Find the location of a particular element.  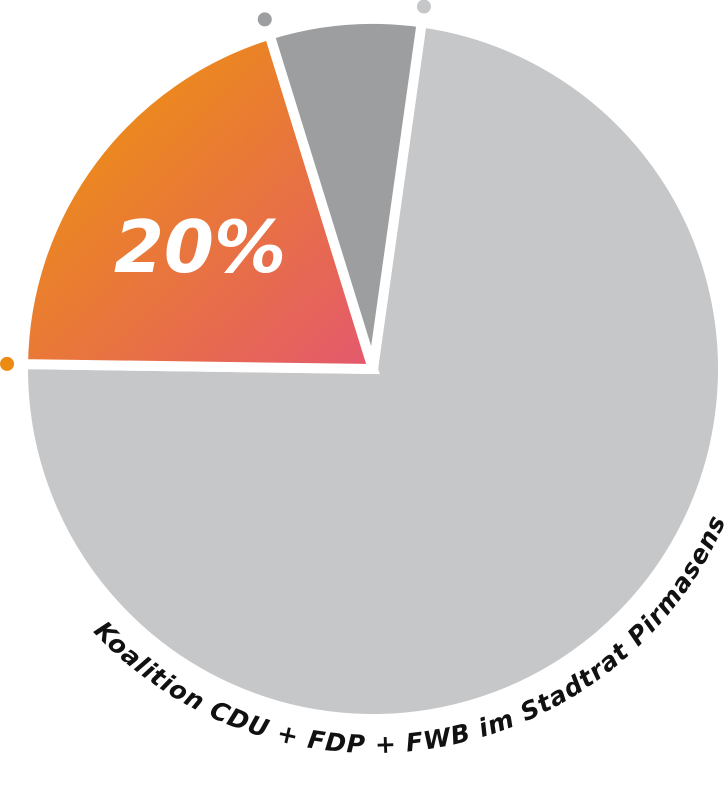

slice-value-label: 20% is located at coordinates (200, 247).